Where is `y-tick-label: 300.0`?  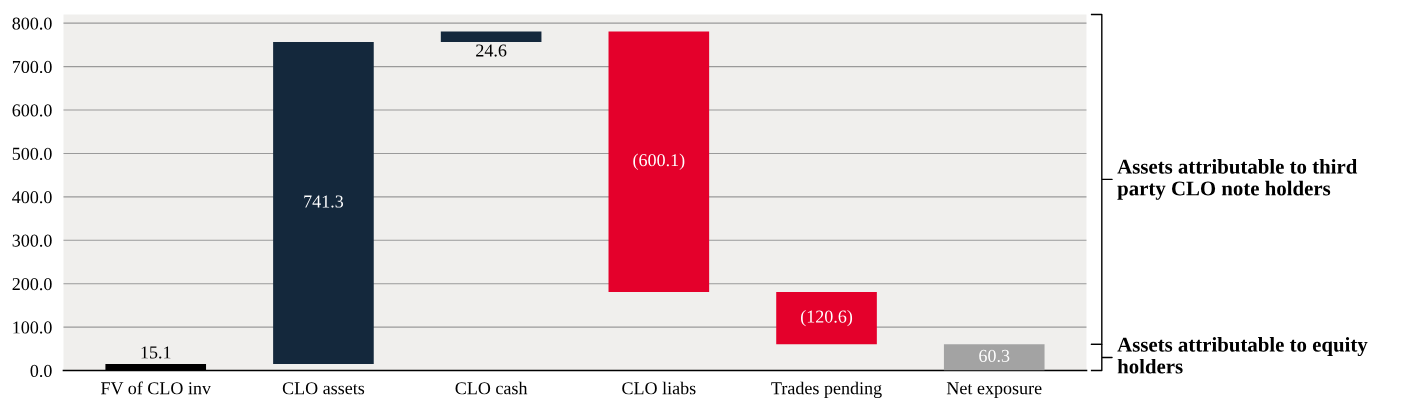
y-tick-label: 300.0 is located at coordinates (32, 240).